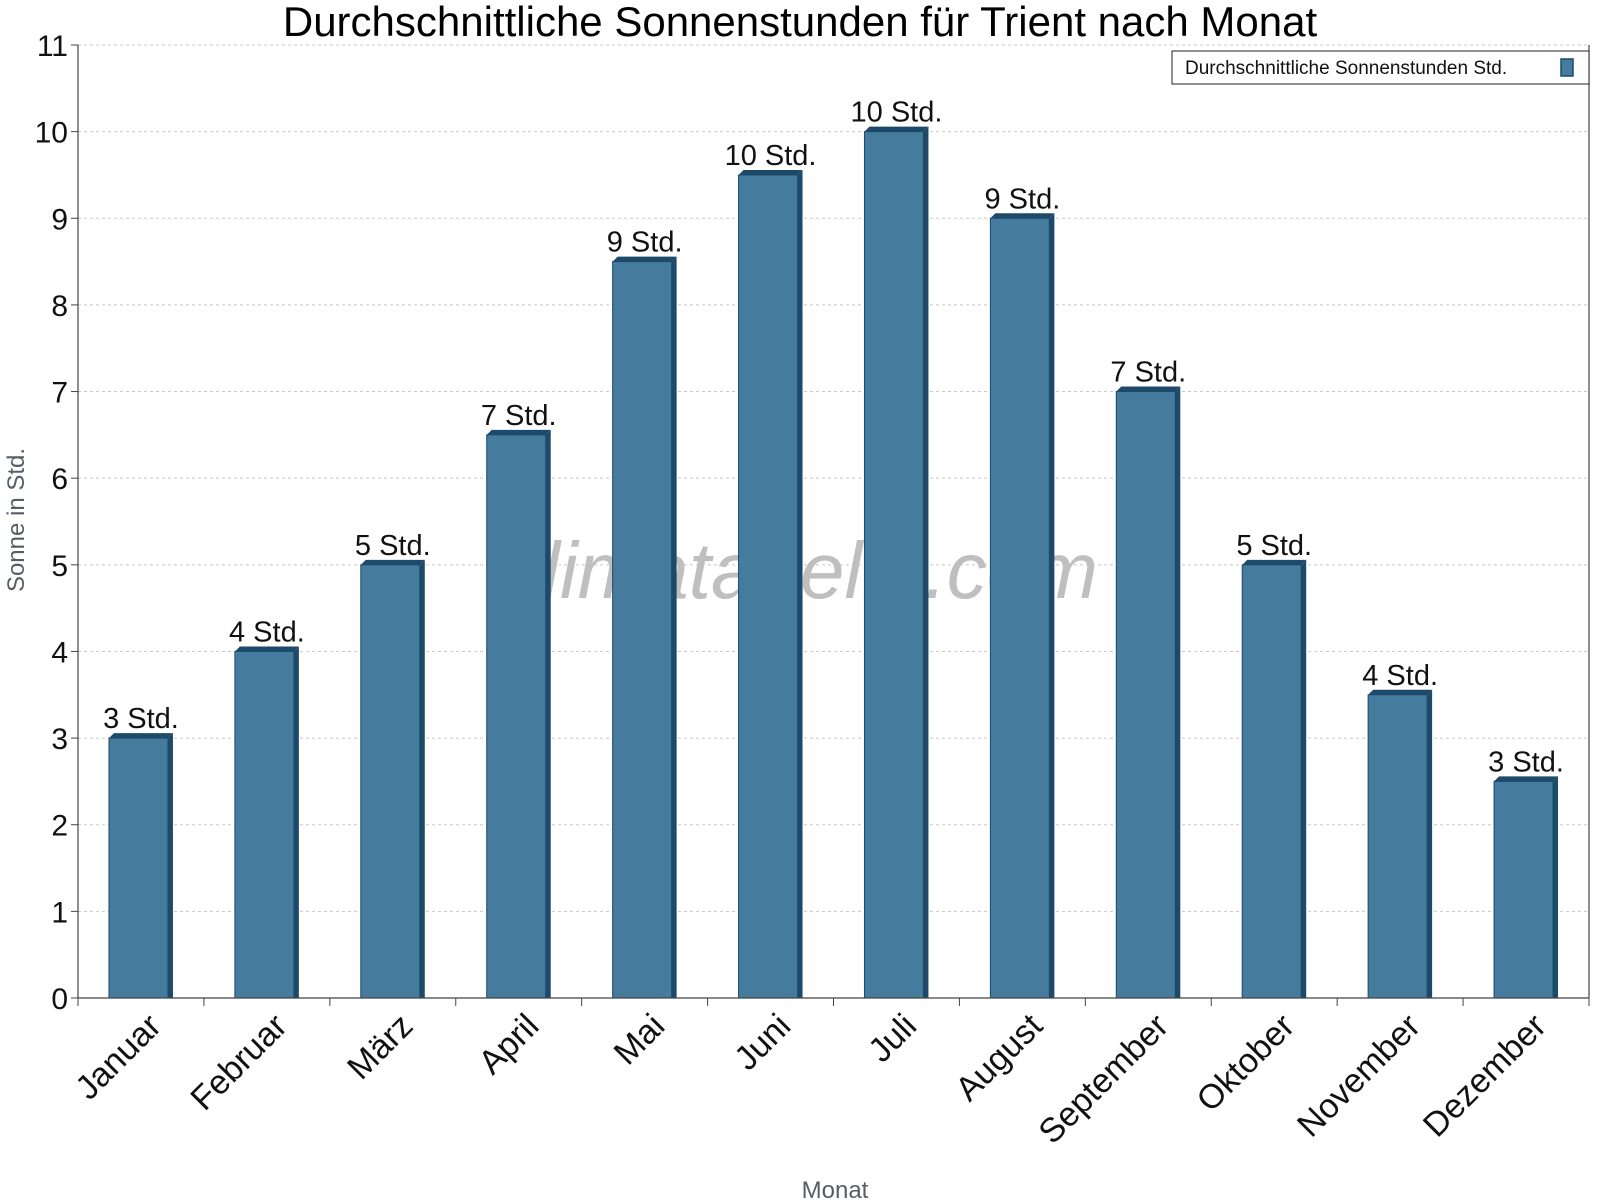  What do you see at coordinates (238, 1062) in the screenshot?
I see `x-tick-label: Februar` at bounding box center [238, 1062].